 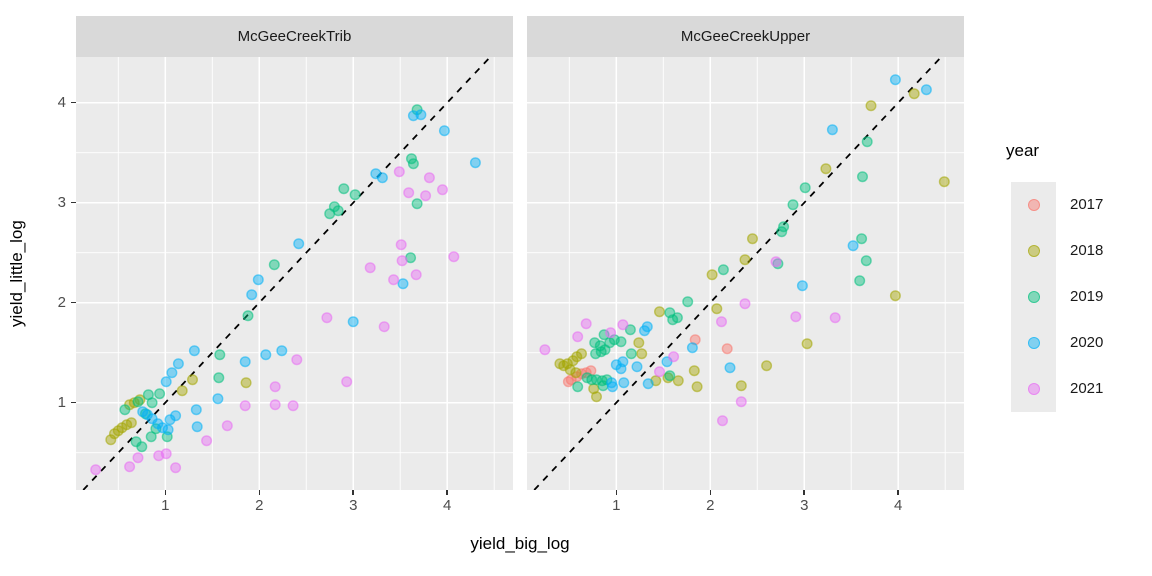 What do you see at coordinates (1087, 204) in the screenshot?
I see `legend-entry-label: 2017` at bounding box center [1087, 204].